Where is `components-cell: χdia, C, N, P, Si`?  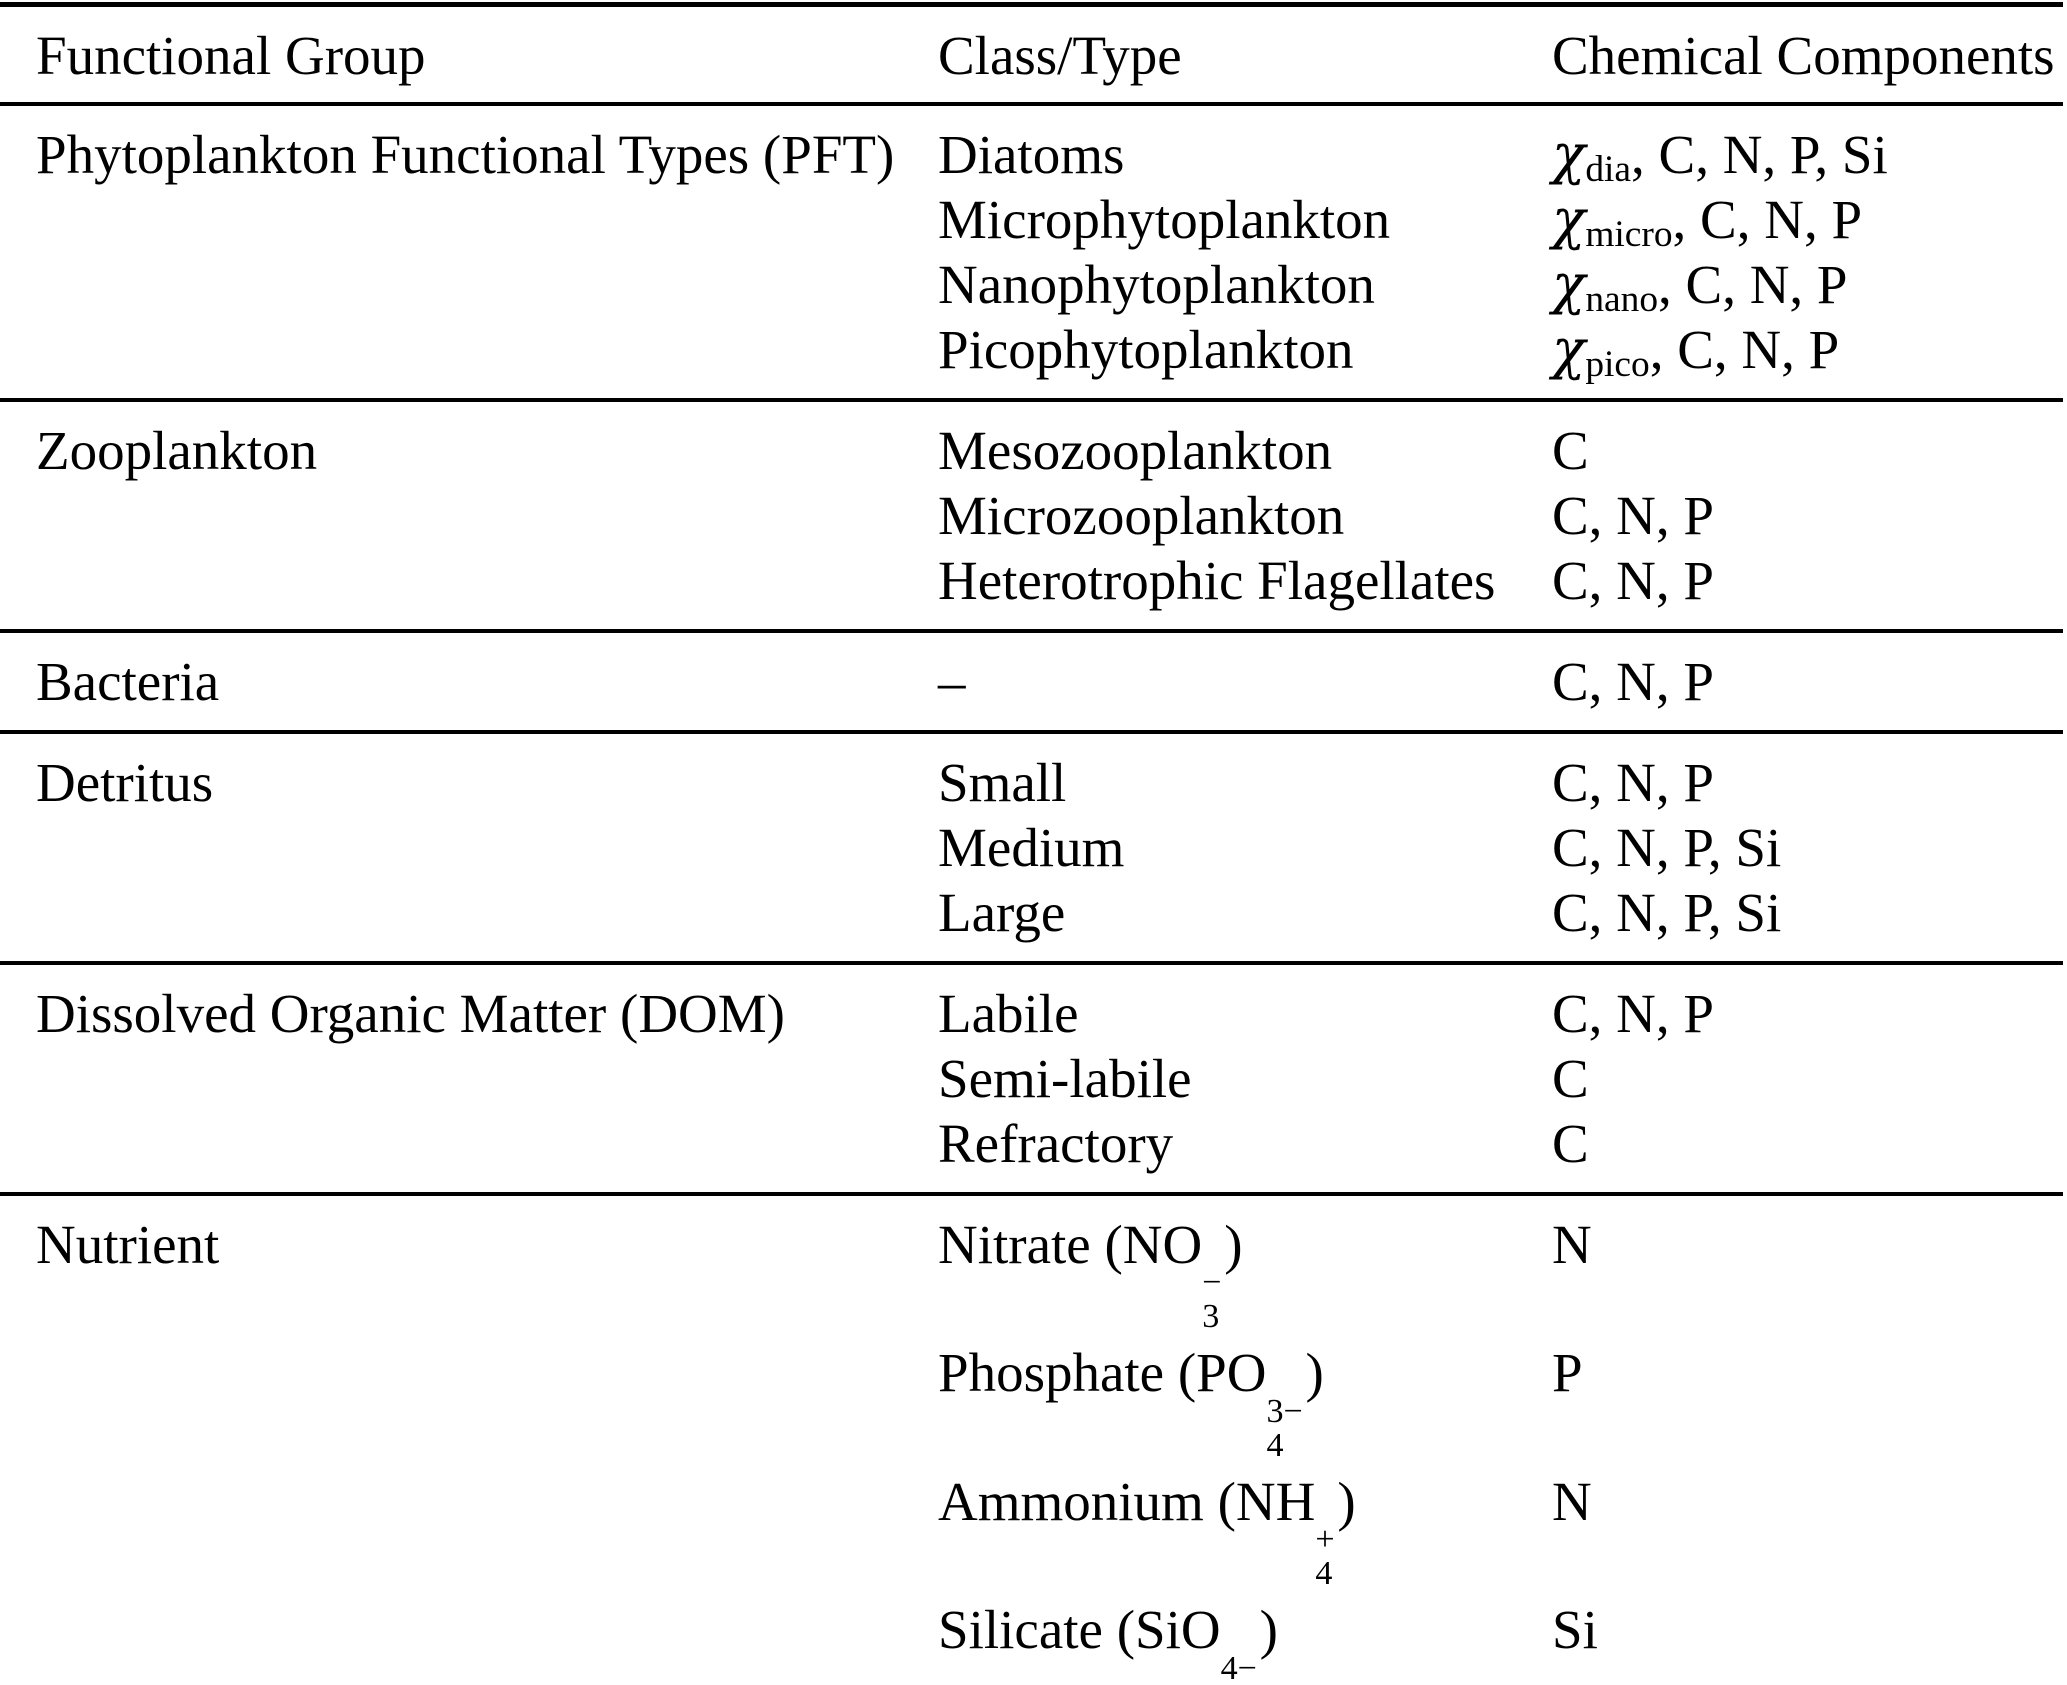
components-cell: χdia, C, N, P, Si is located at coordinates (1720, 156).